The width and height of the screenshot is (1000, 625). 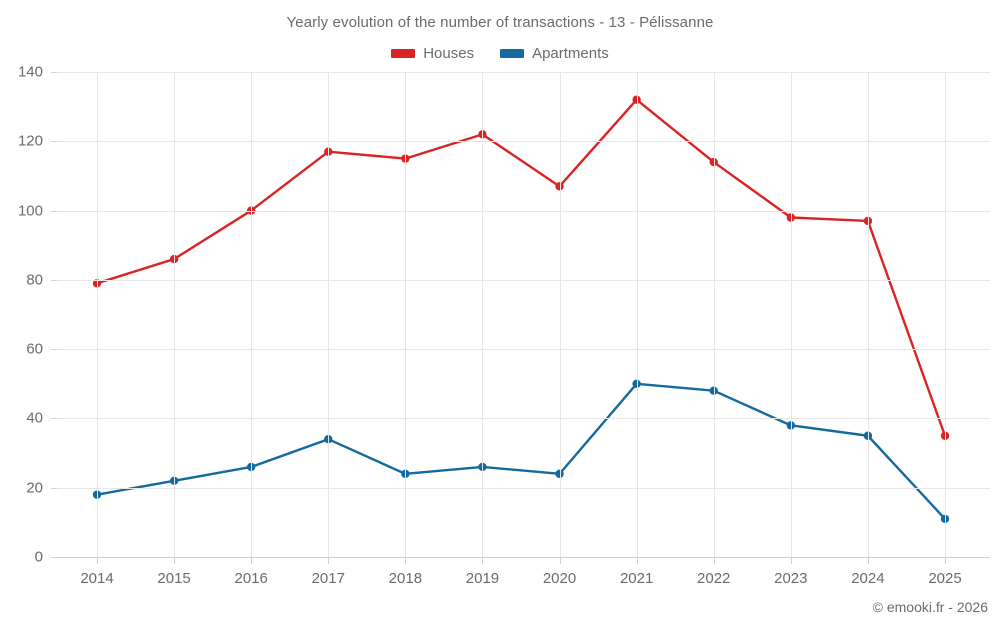 What do you see at coordinates (449, 53) in the screenshot?
I see `legend-label: Houses` at bounding box center [449, 53].